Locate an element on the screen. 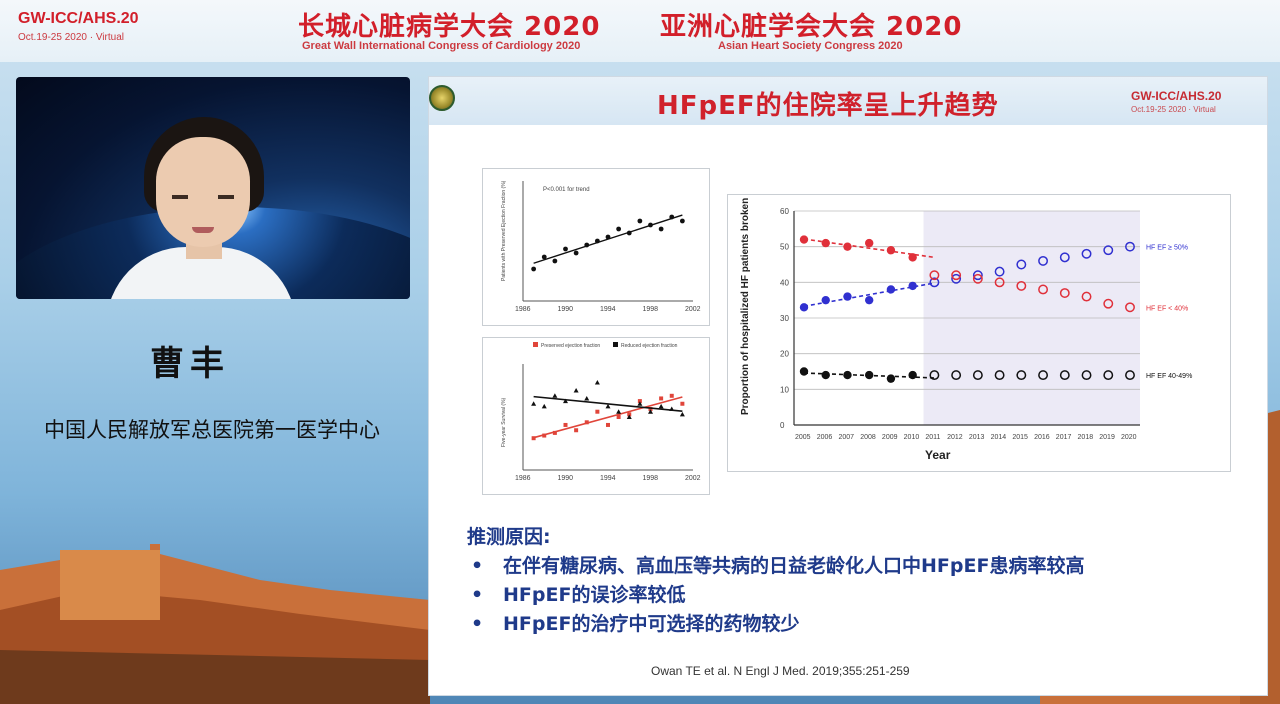 The image size is (1280, 704). great-wall-left-decoration is located at coordinates (215, 624).